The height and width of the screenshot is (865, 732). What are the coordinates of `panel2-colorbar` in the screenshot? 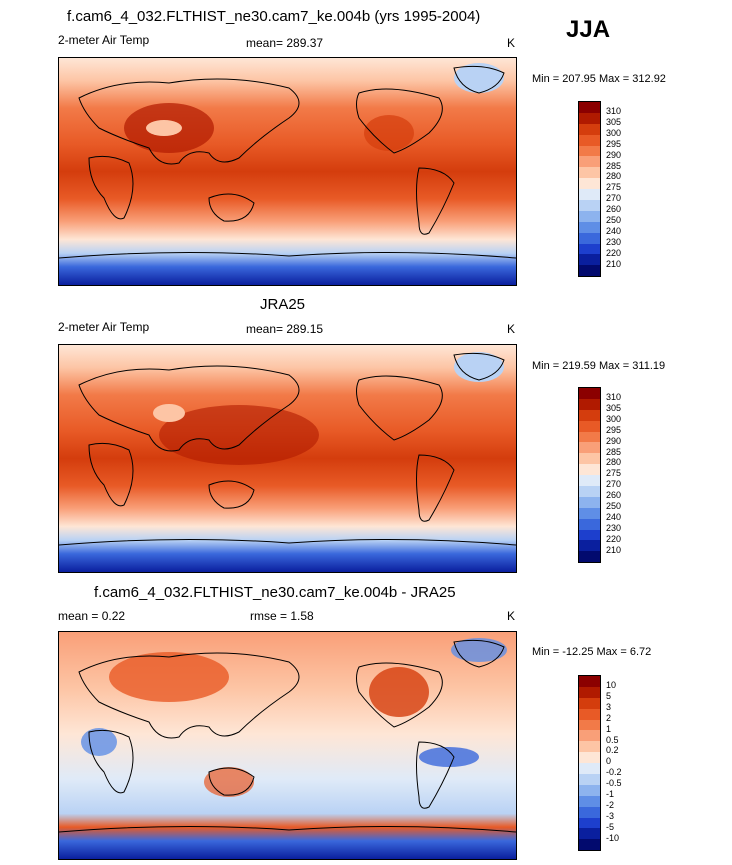 It's located at (589, 475).